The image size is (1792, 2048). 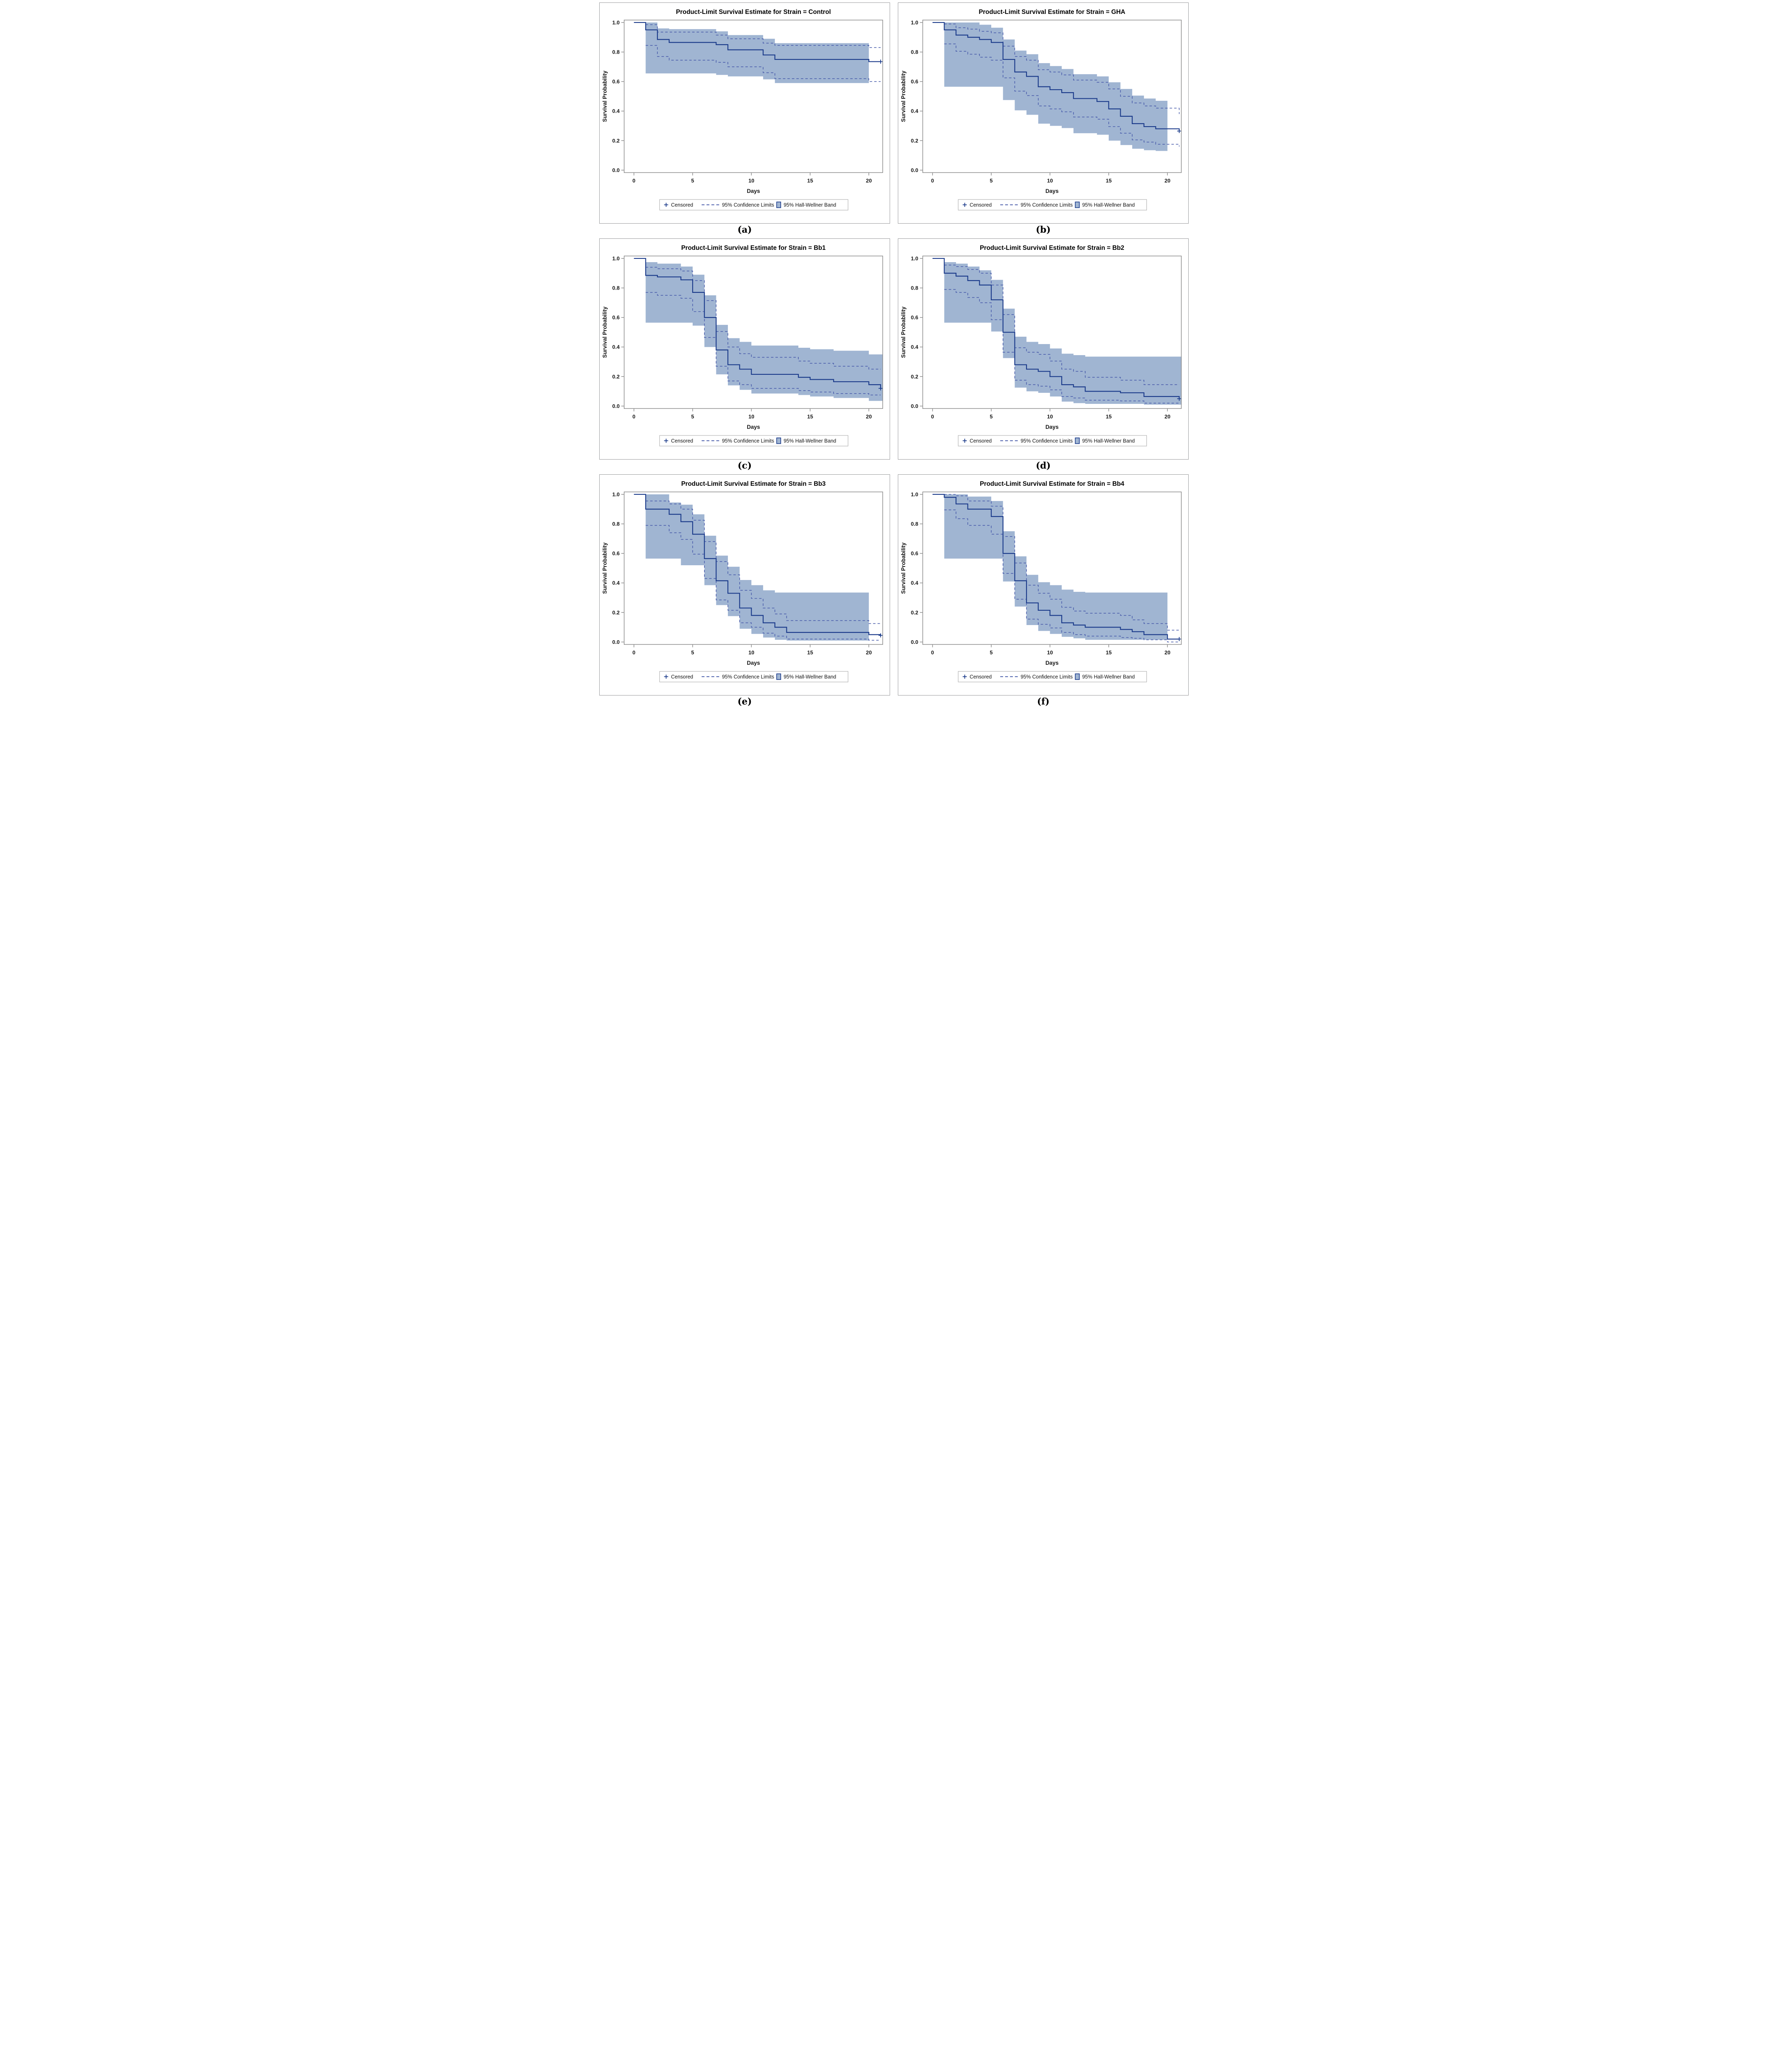 I want to click on caption-d: (d), so click(x=1043, y=465).